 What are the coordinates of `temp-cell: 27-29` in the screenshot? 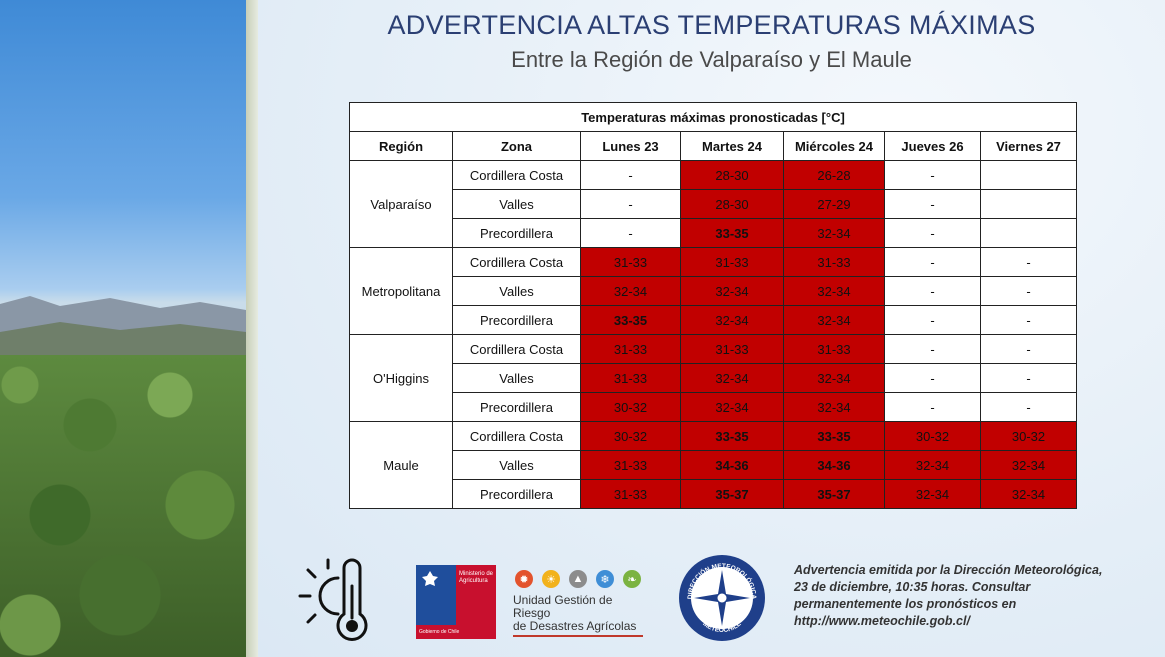 It's located at (834, 204).